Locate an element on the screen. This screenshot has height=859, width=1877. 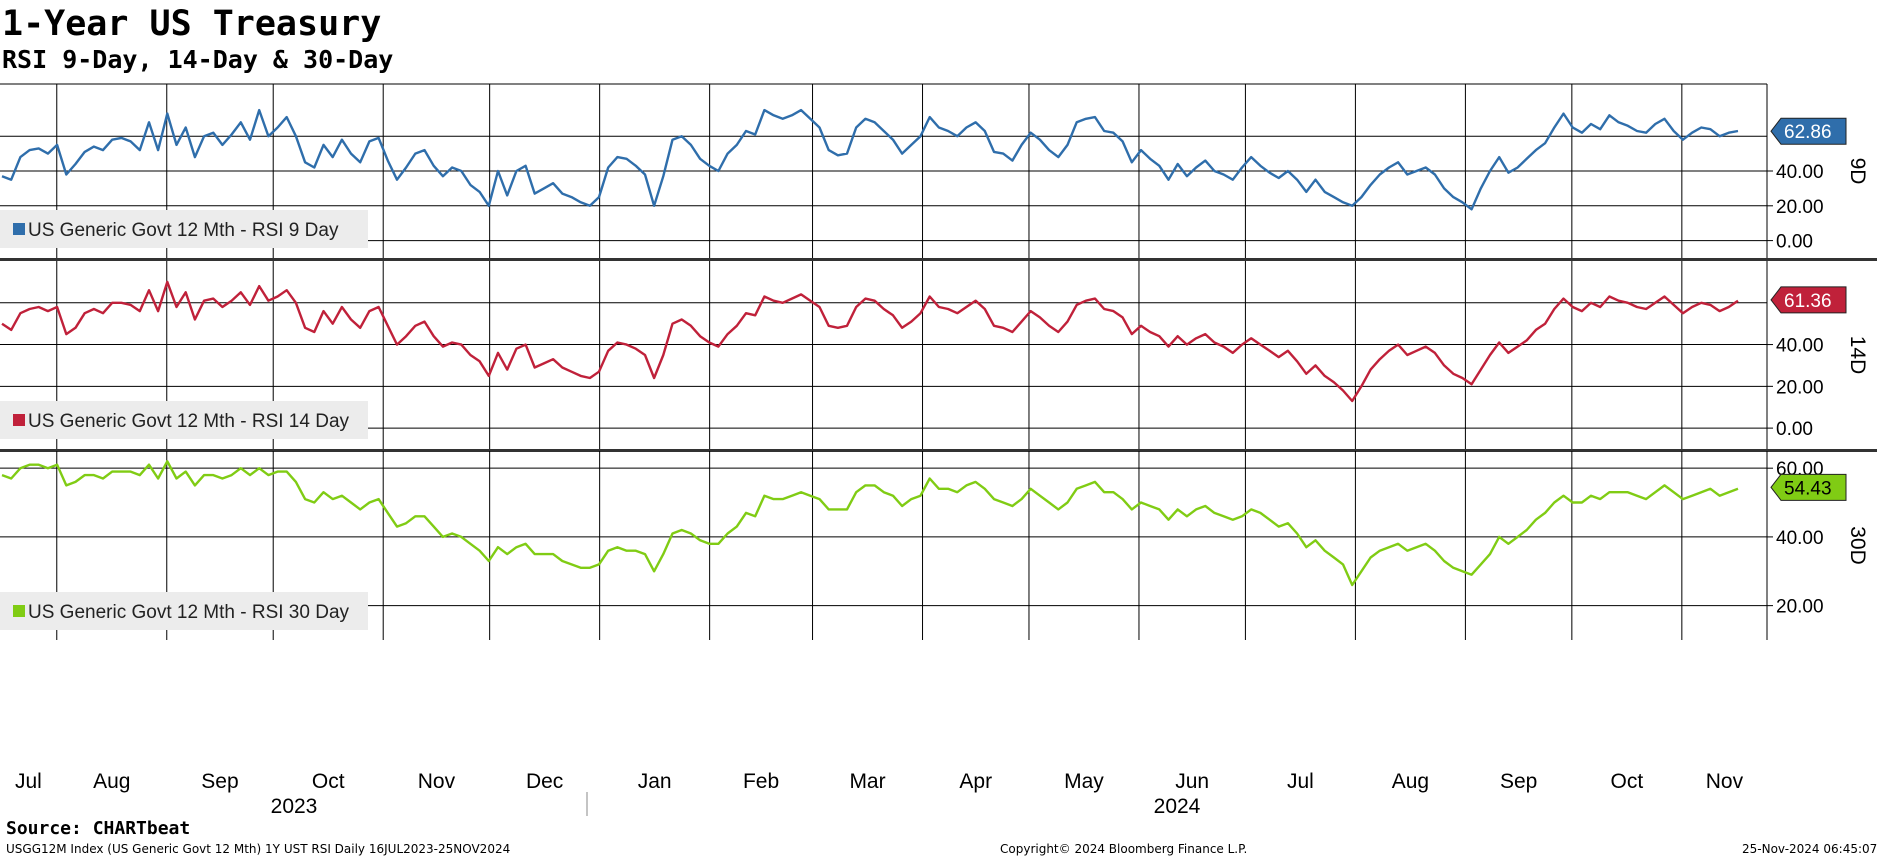
x-tick-label: Mar is located at coordinates (867, 781).